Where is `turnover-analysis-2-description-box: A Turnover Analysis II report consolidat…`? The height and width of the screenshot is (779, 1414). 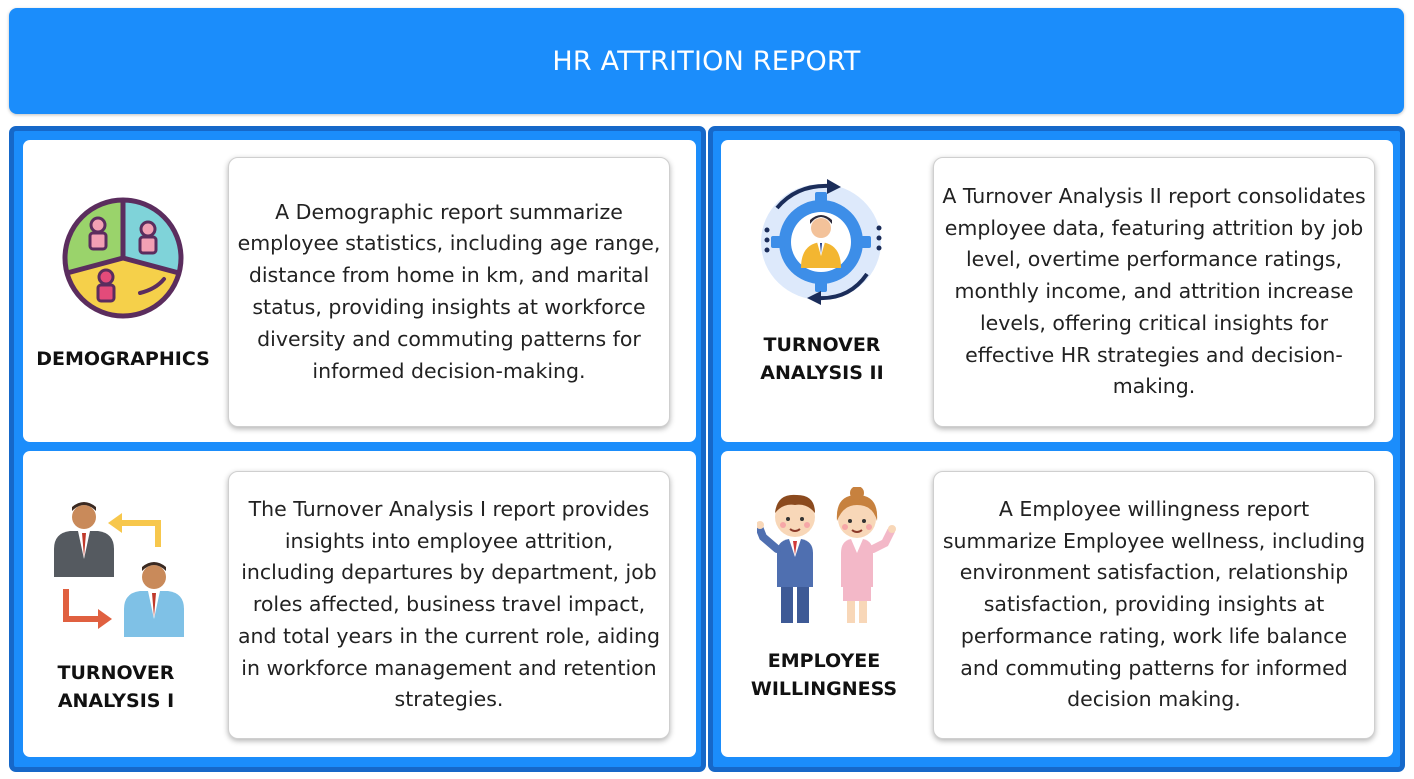 turnover-analysis-2-description-box: A Turnover Analysis II report consolidat… is located at coordinates (1154, 292).